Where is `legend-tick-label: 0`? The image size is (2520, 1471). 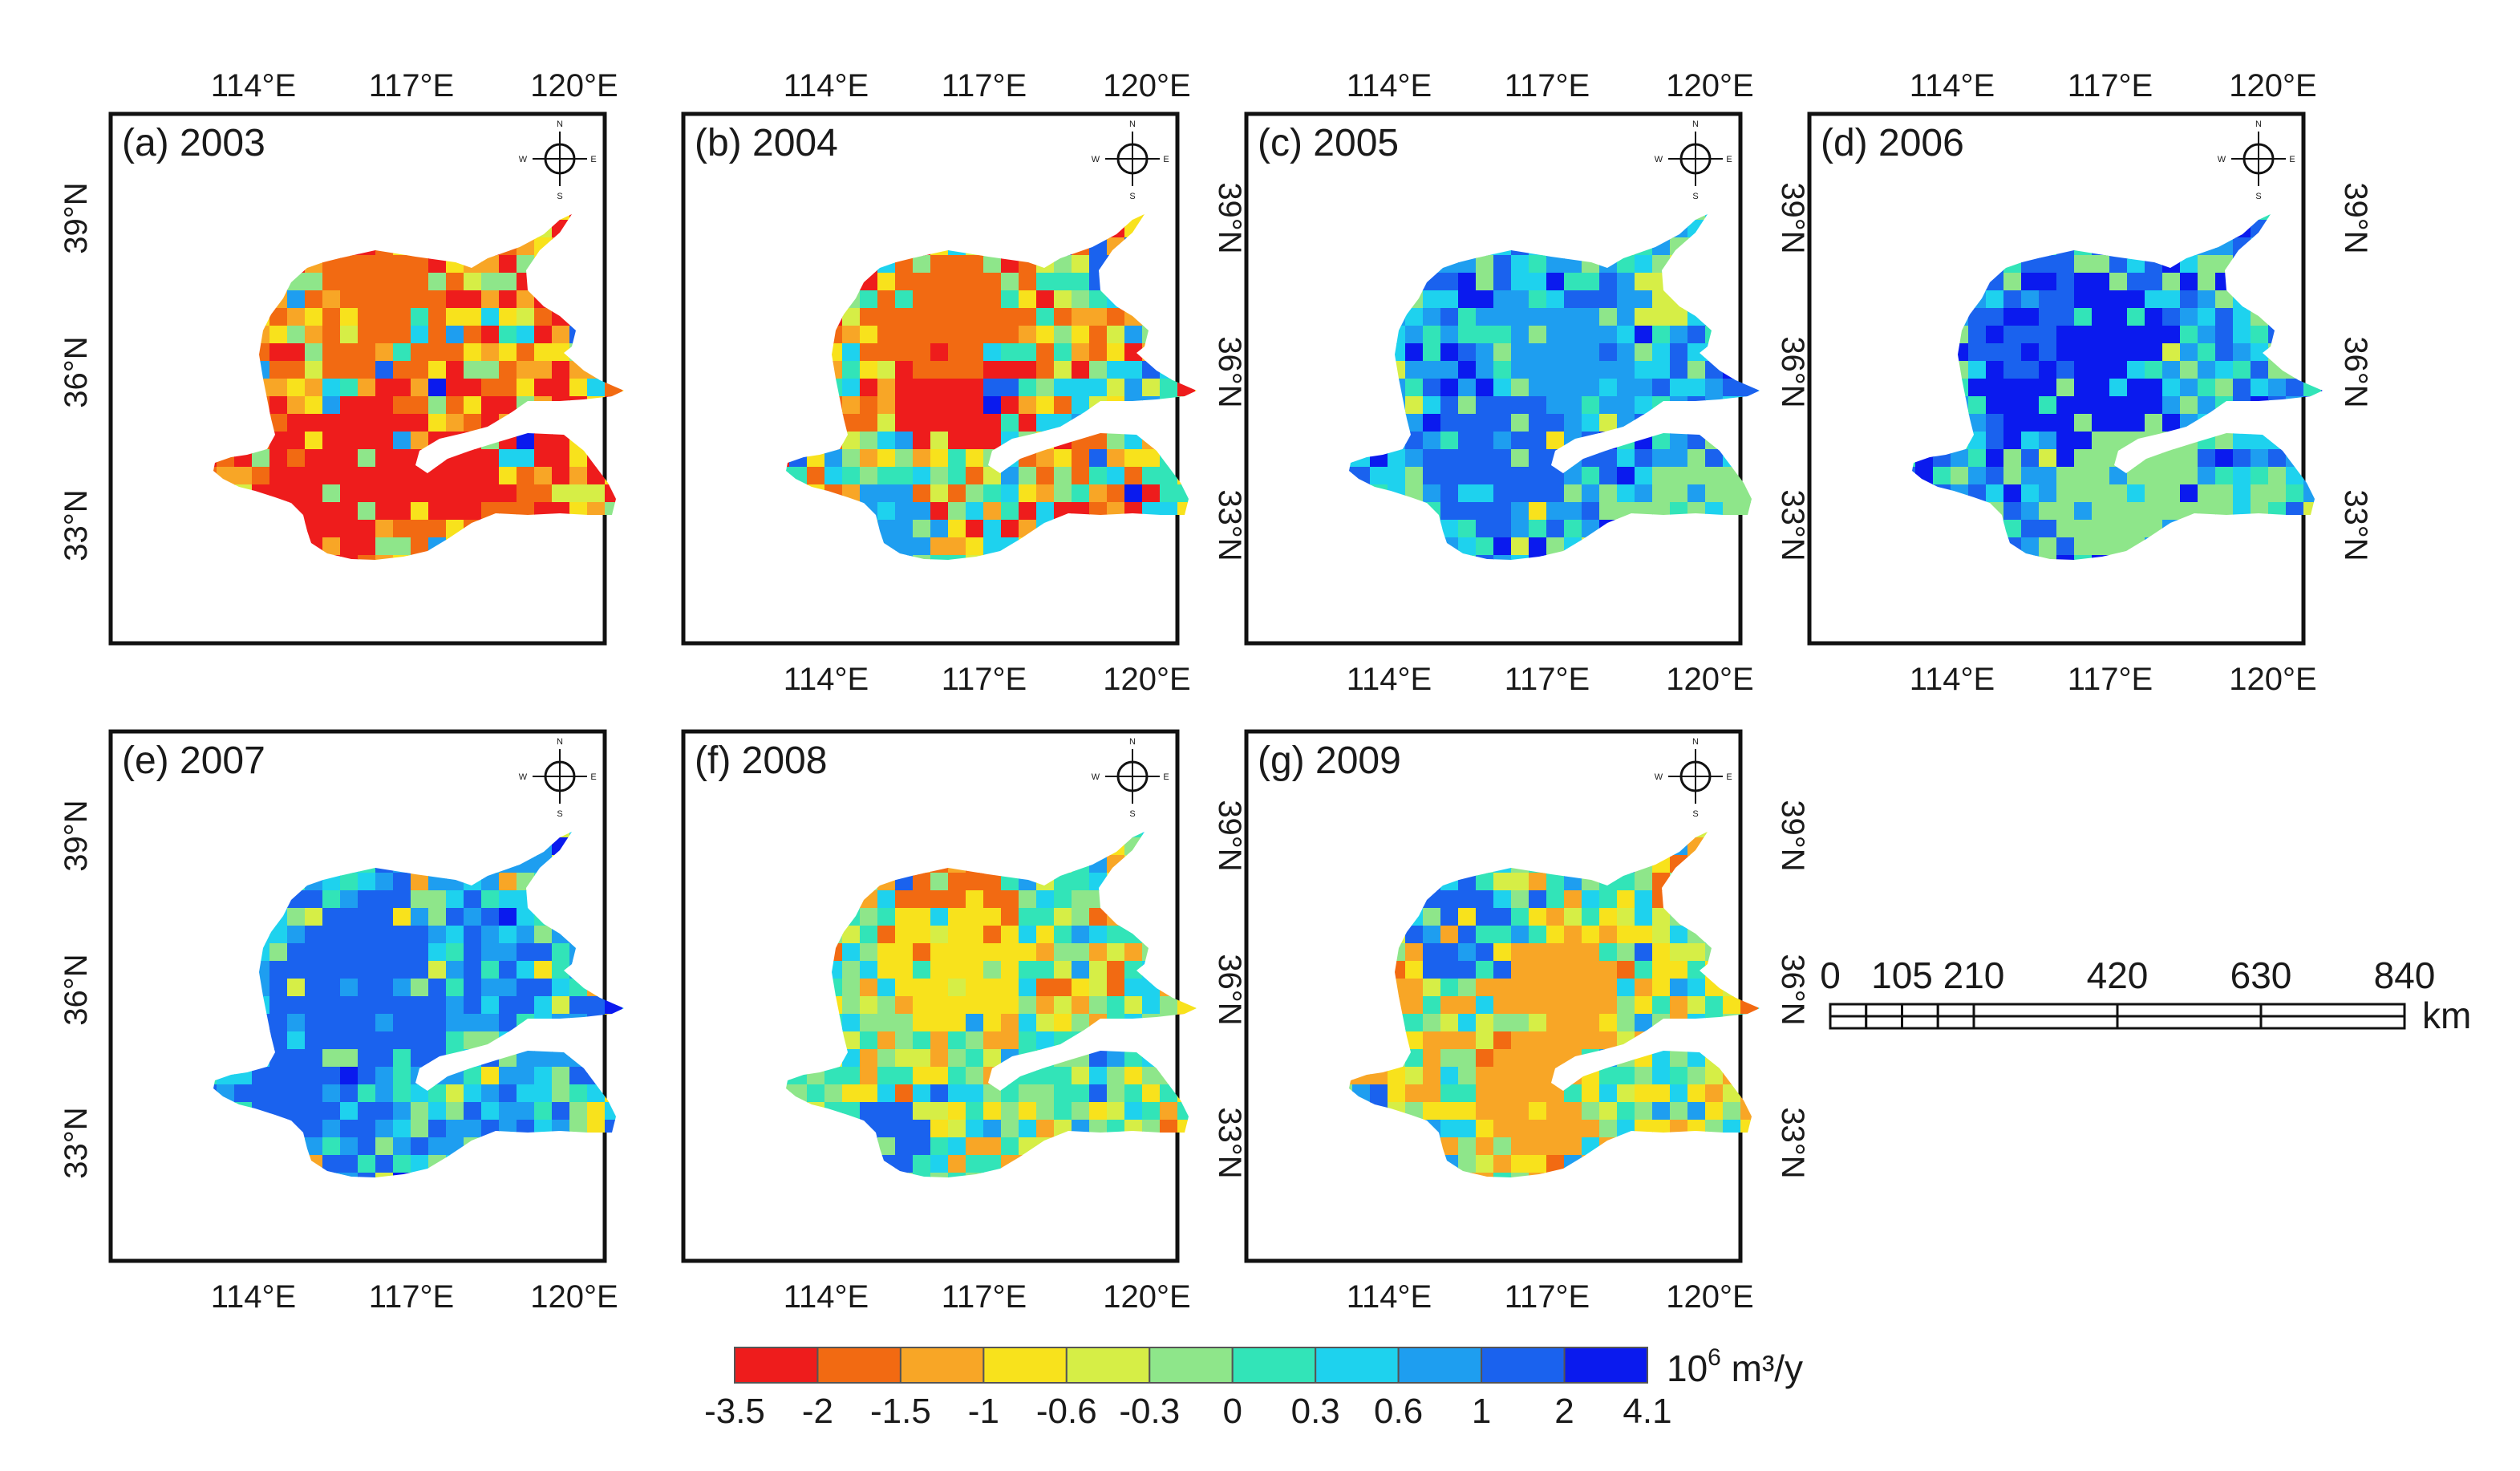 legend-tick-label: 0 is located at coordinates (1232, 1411).